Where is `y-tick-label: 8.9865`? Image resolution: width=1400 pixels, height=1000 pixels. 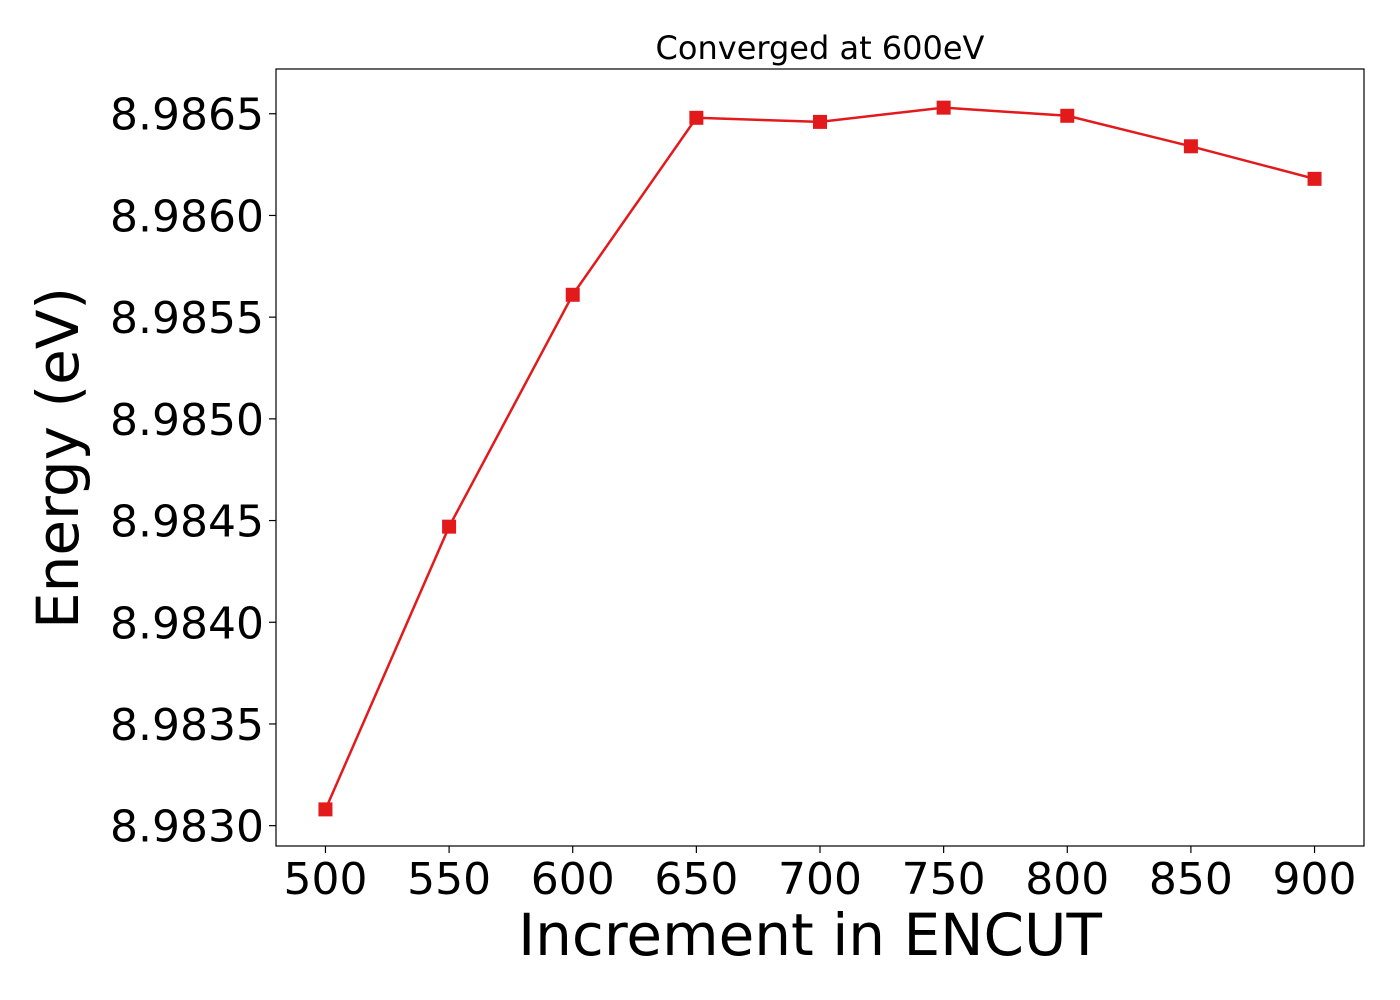 y-tick-label: 8.9865 is located at coordinates (187, 115).